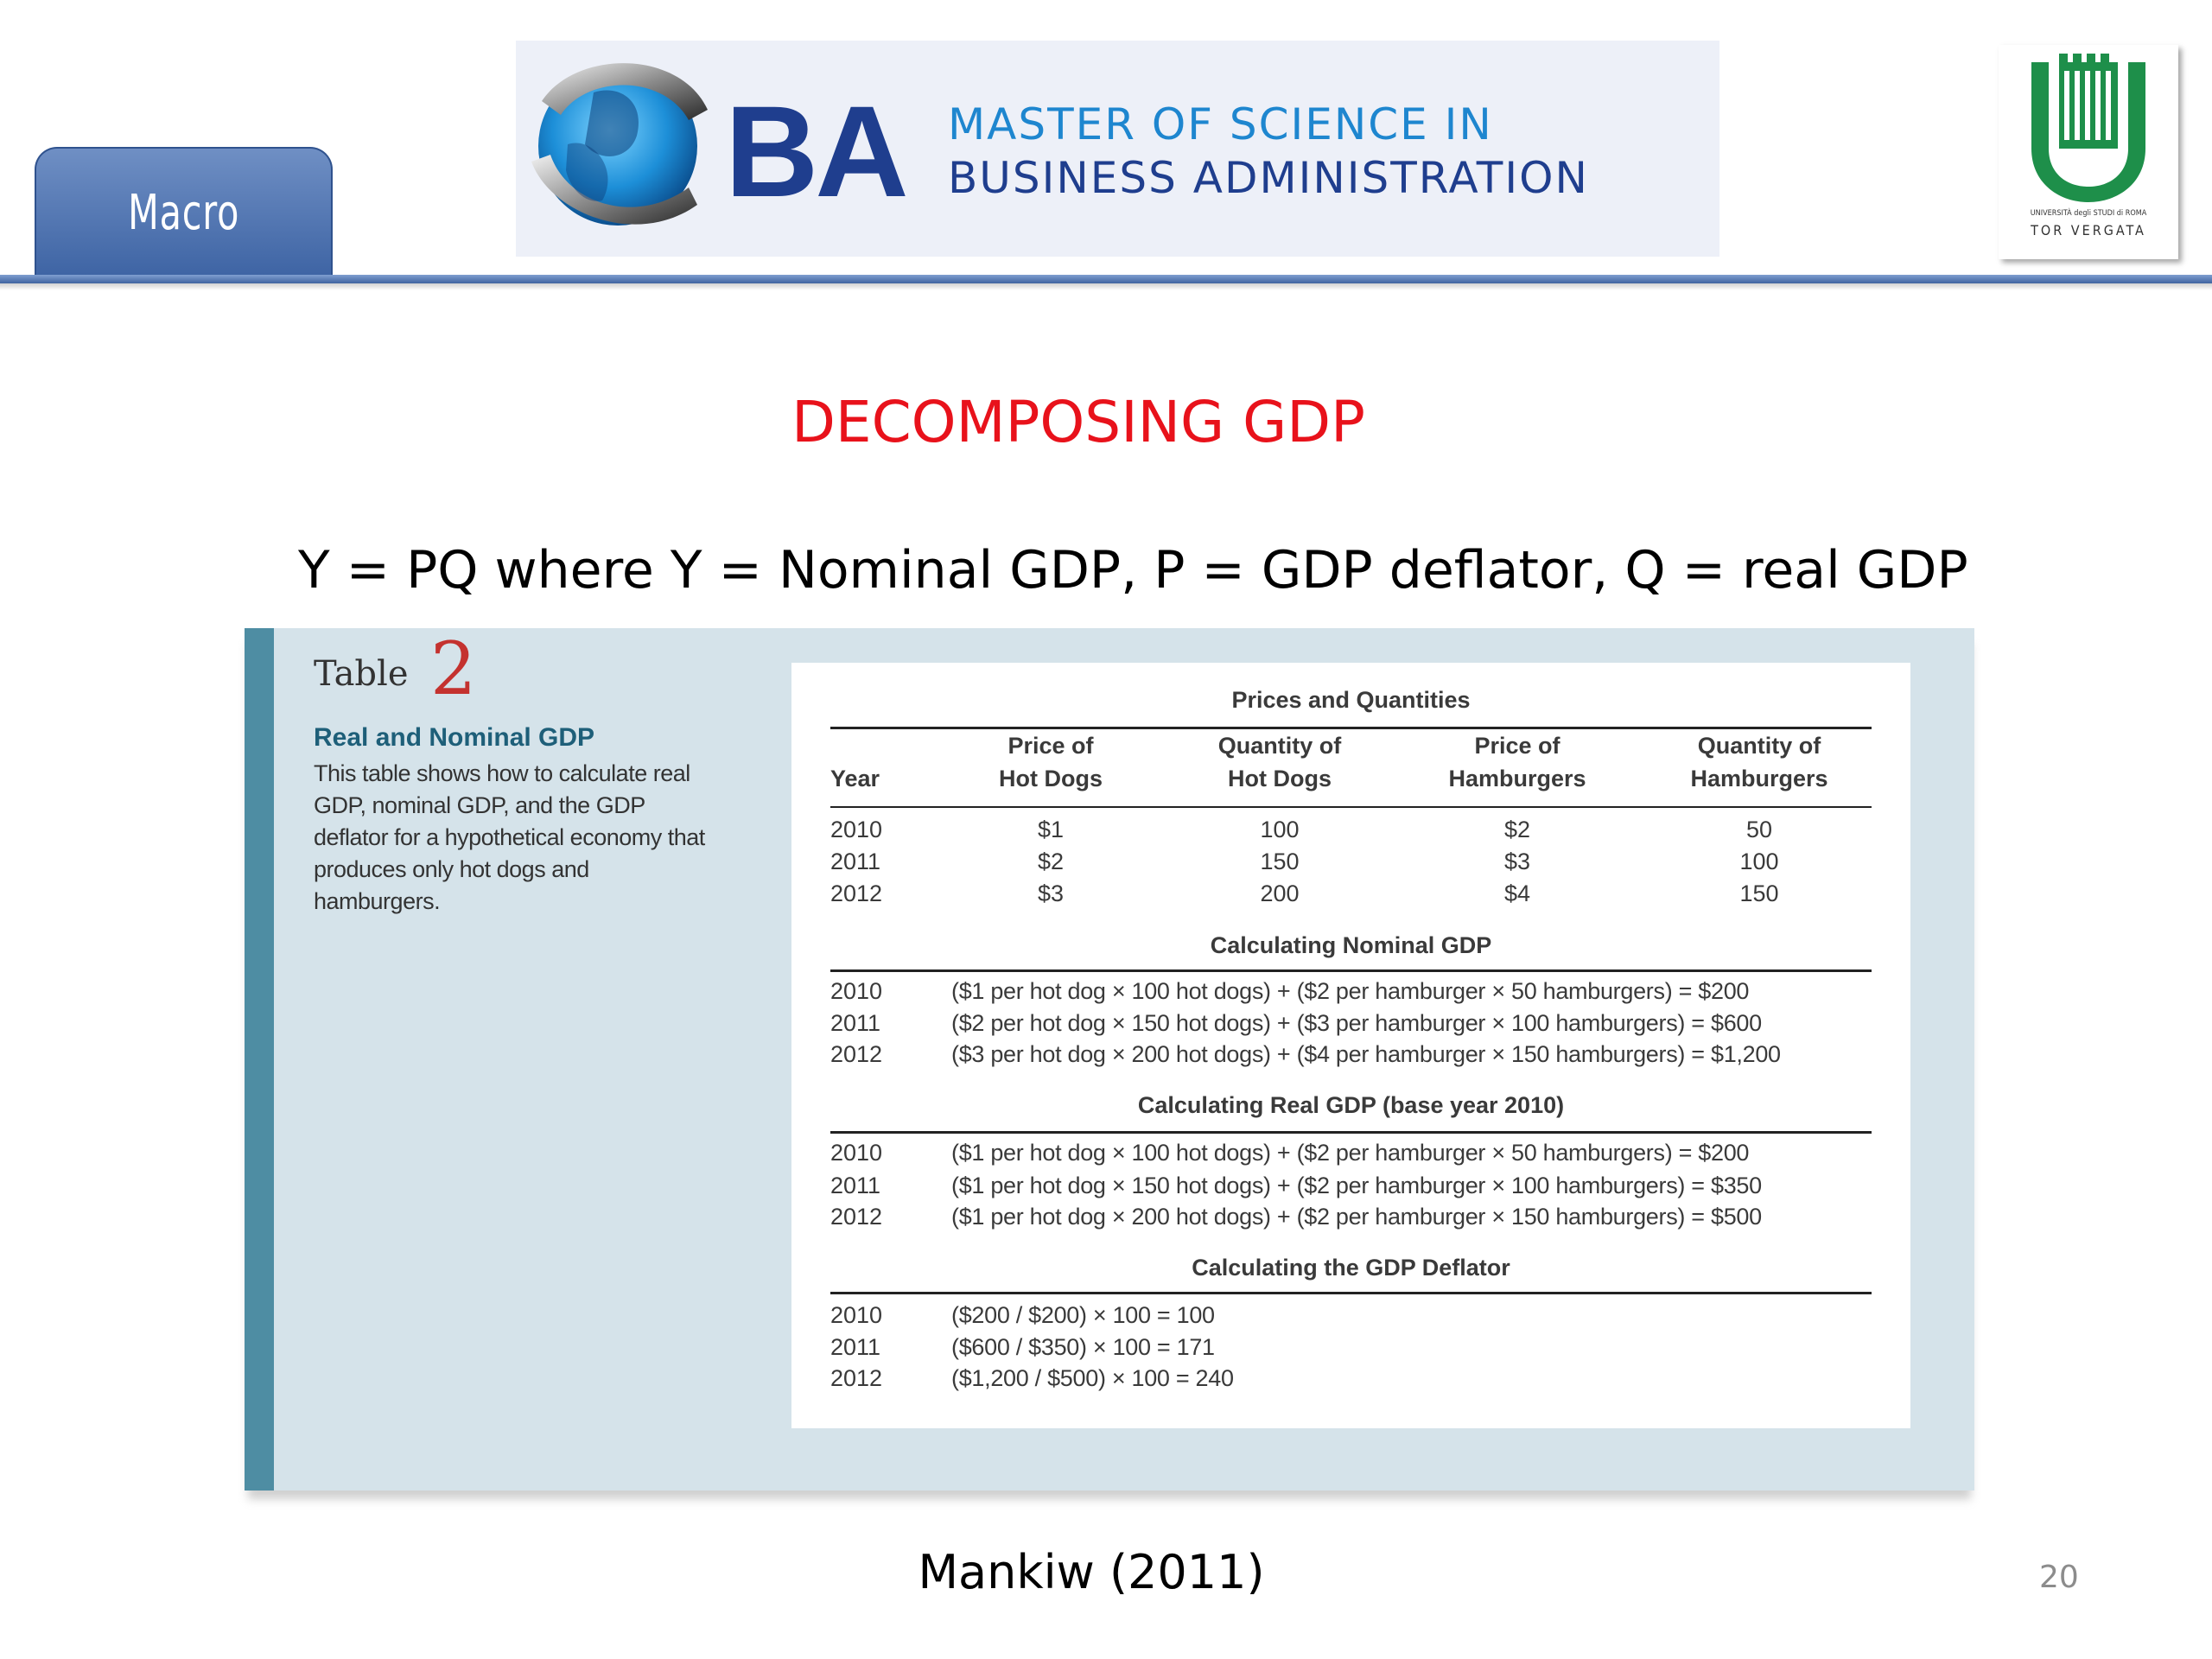 The height and width of the screenshot is (1659, 2212). I want to click on macro-tab: Macro, so click(184, 211).